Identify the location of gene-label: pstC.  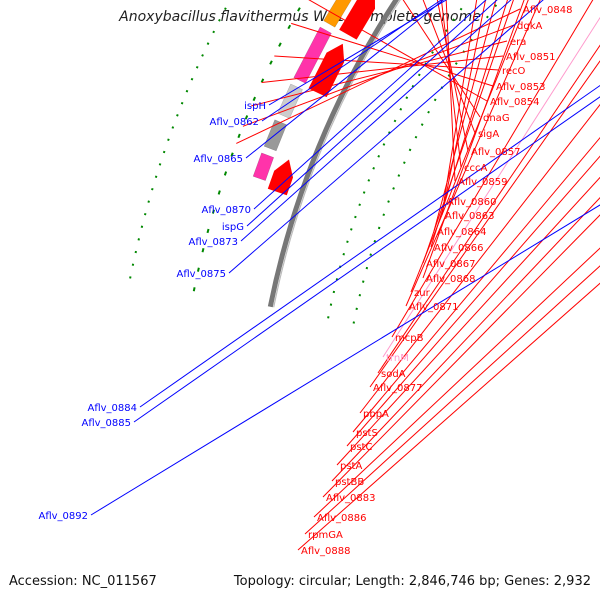
(361, 447).